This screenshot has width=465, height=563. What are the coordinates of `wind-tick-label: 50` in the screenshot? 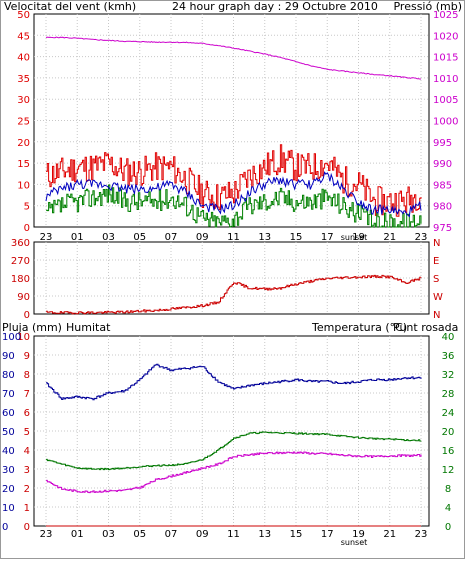 It's located at (23, 15).